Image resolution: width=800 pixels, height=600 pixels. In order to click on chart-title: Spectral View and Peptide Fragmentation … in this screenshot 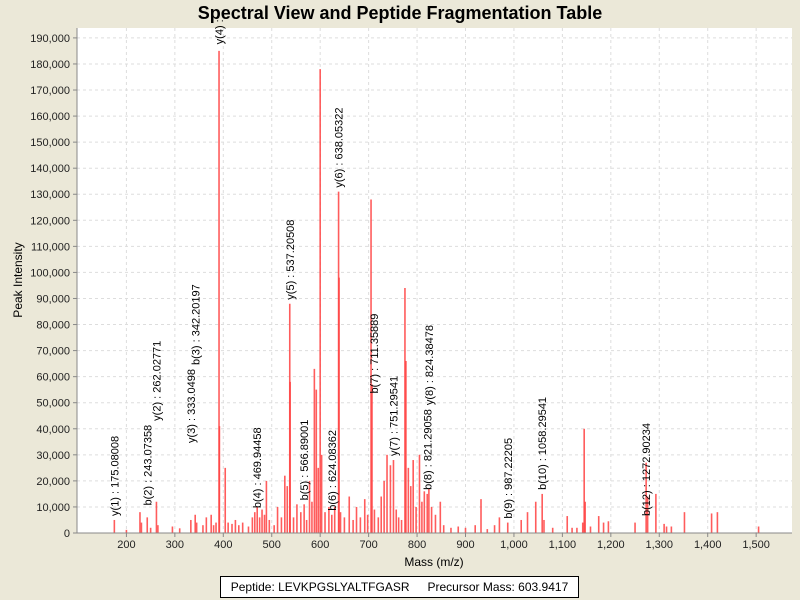, I will do `click(400, 13)`.